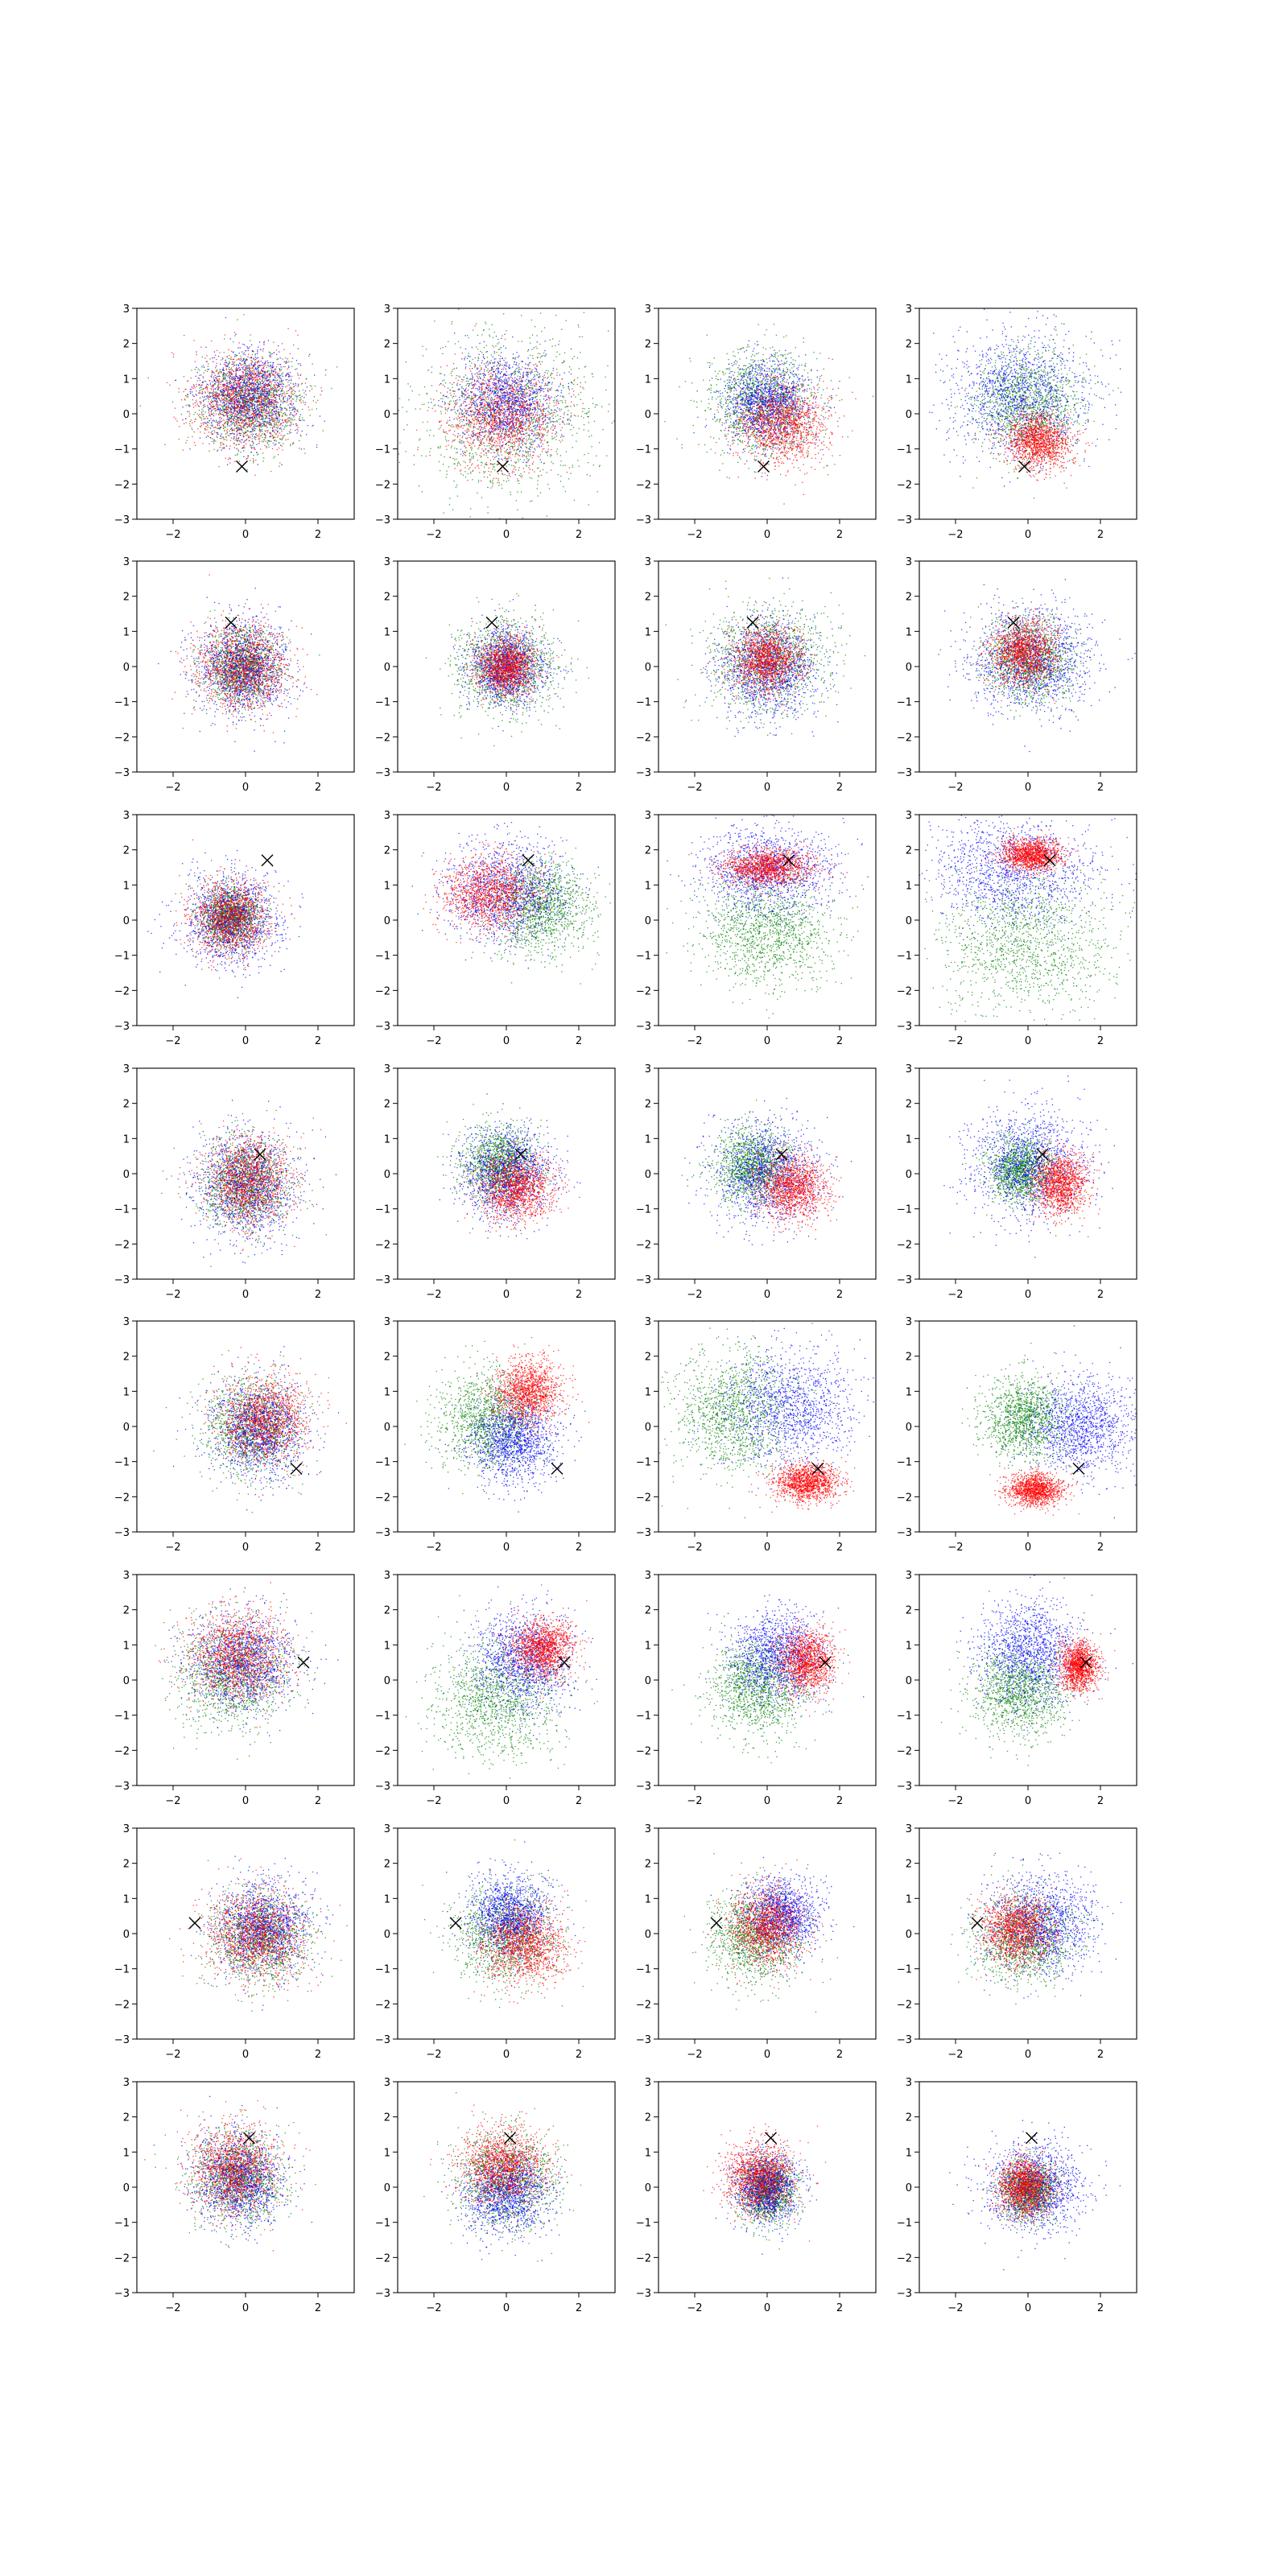 This screenshot has height=2576, width=1288. What do you see at coordinates (122, 520) in the screenshot?
I see `y-tick-label: −3` at bounding box center [122, 520].